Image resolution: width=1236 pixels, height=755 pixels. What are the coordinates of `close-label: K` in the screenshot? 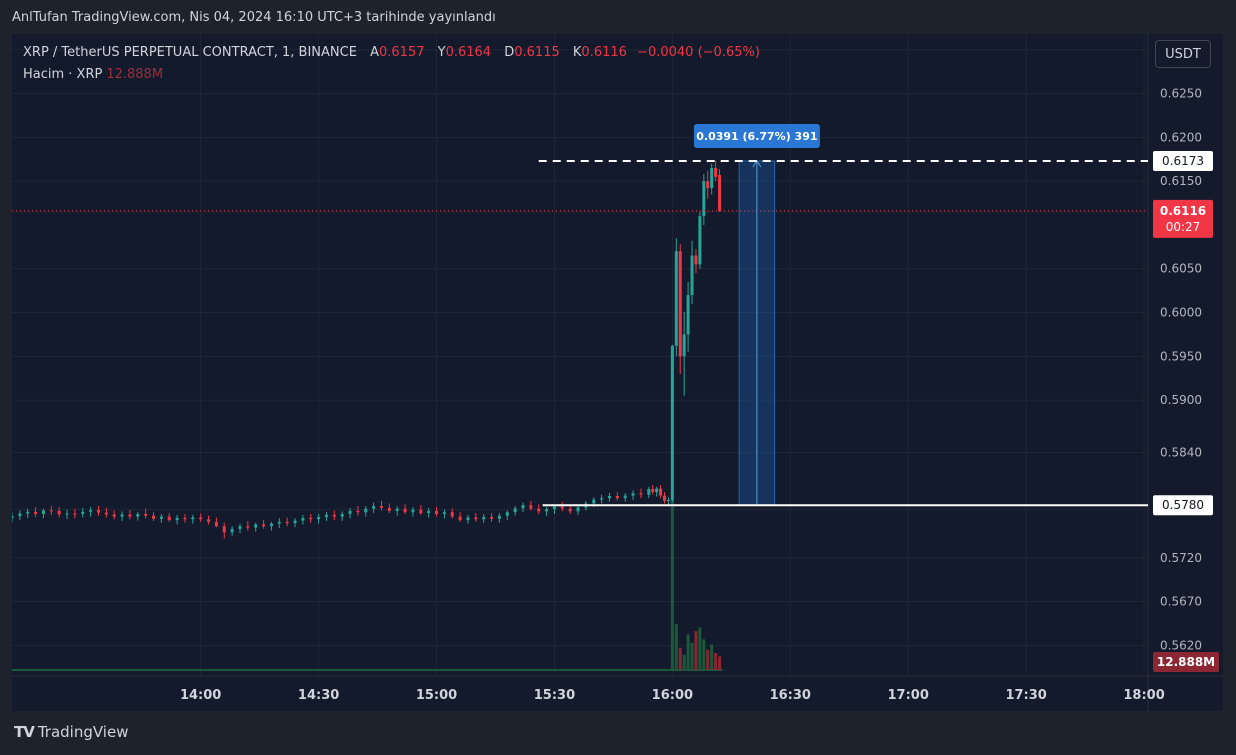 It's located at (577, 52).